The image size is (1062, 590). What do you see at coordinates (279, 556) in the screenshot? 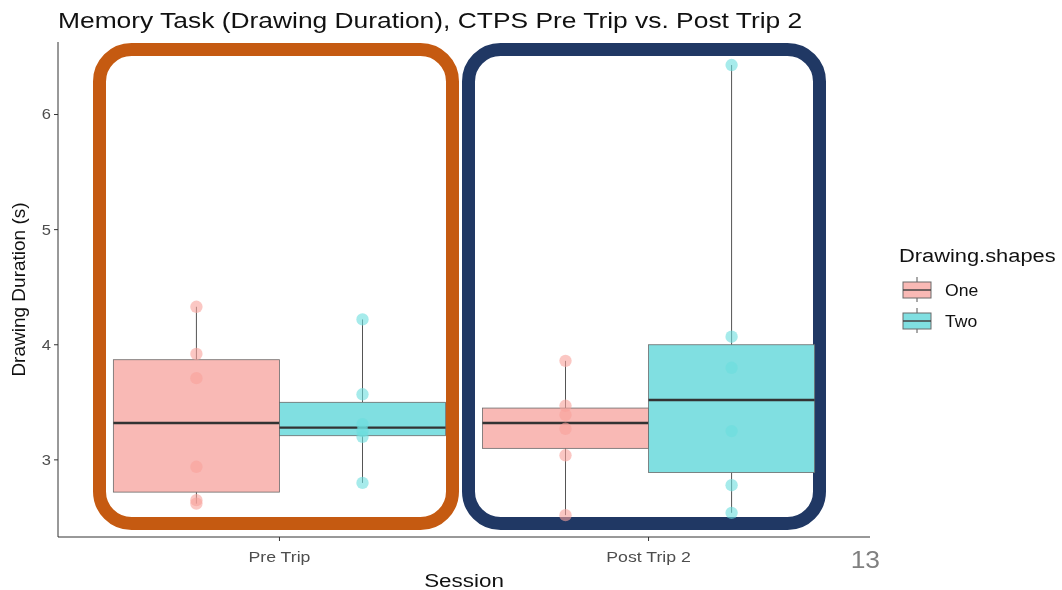
I see `x-tick-label: Pre Trip` at bounding box center [279, 556].